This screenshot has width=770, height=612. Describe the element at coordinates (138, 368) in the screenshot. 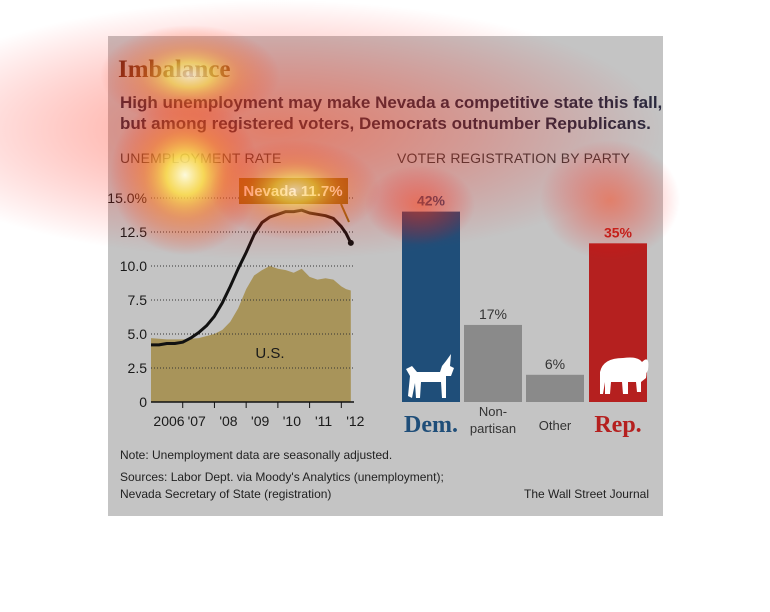

I see `y-tick-label: 2.5` at that location.